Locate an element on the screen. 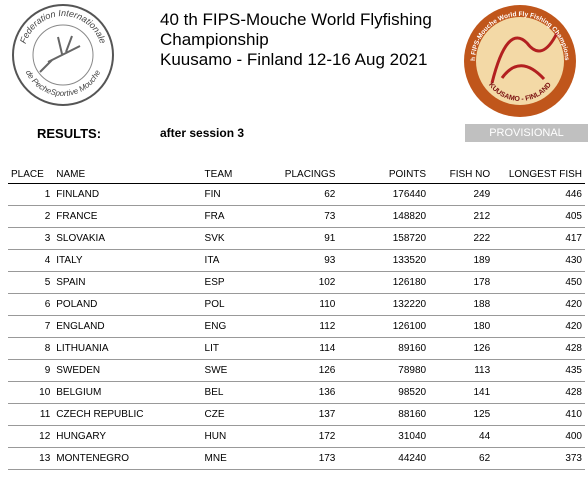 The image size is (588, 481). table-cell: CZE is located at coordinates (233, 414).